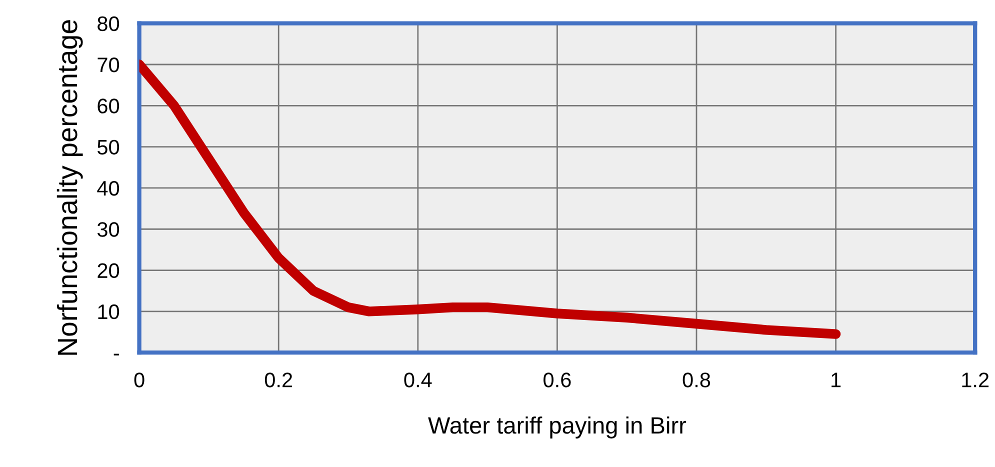  What do you see at coordinates (109, 65) in the screenshot?
I see `y-tick-label: 70` at bounding box center [109, 65].